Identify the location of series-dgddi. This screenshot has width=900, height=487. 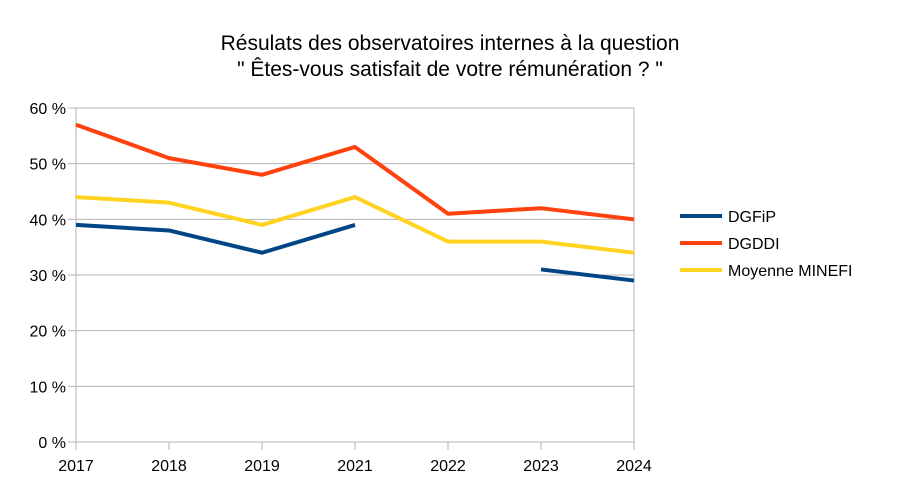
(355, 172).